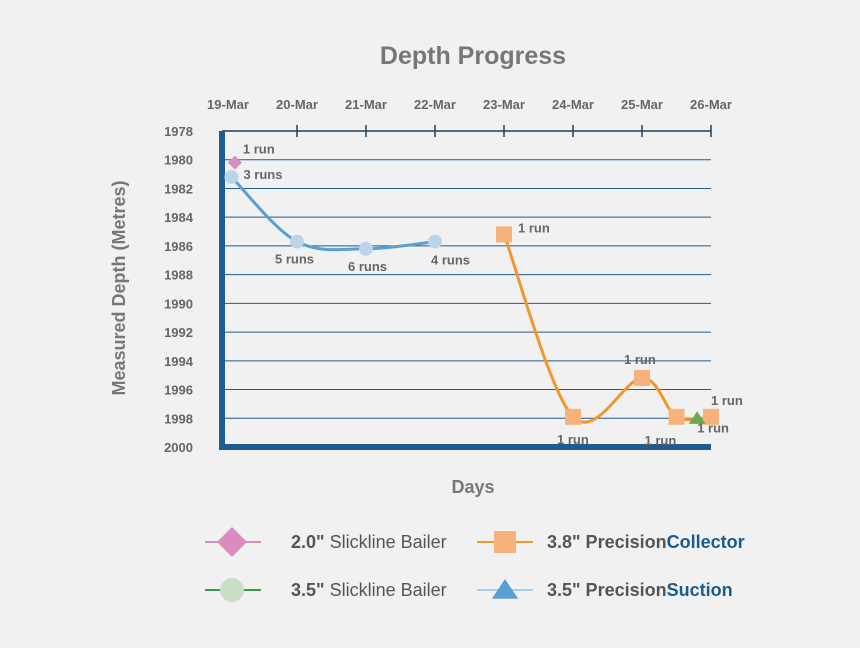 The width and height of the screenshot is (860, 648). Describe the element at coordinates (297, 104) in the screenshot. I see `x-tick-label: 20-Mar` at that location.